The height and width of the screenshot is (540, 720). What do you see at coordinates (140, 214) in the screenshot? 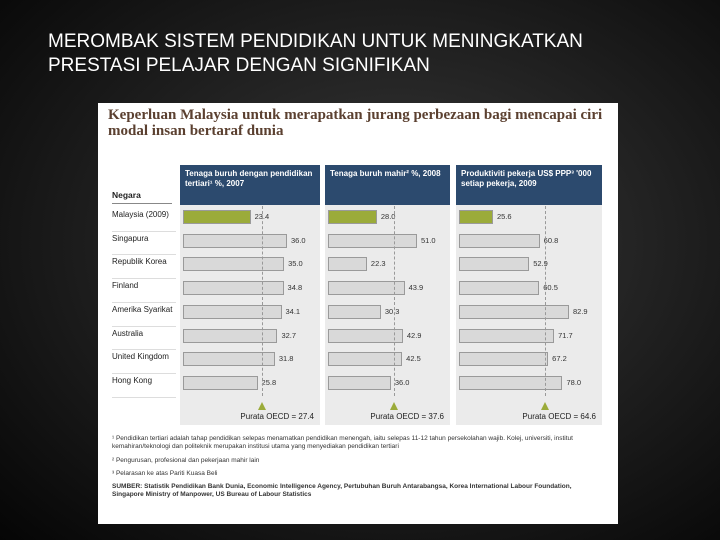
I see `category-label: Malaysia (2009)` at bounding box center [140, 214].